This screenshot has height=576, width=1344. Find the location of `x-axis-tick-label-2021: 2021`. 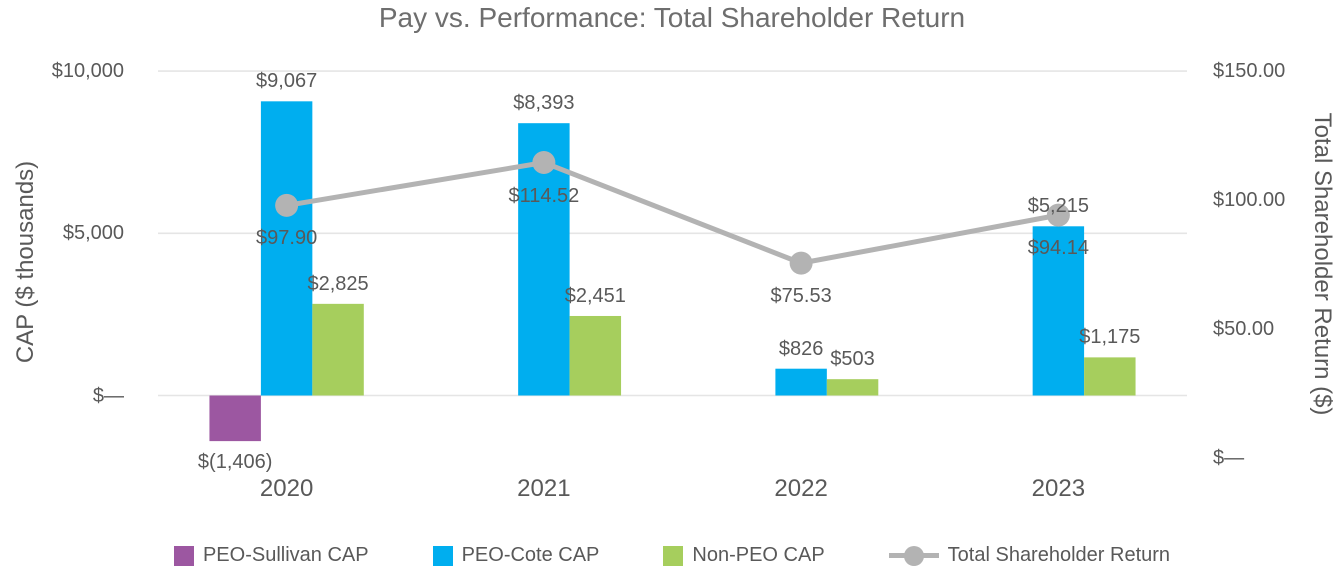

x-axis-tick-label-2021: 2021 is located at coordinates (544, 488).